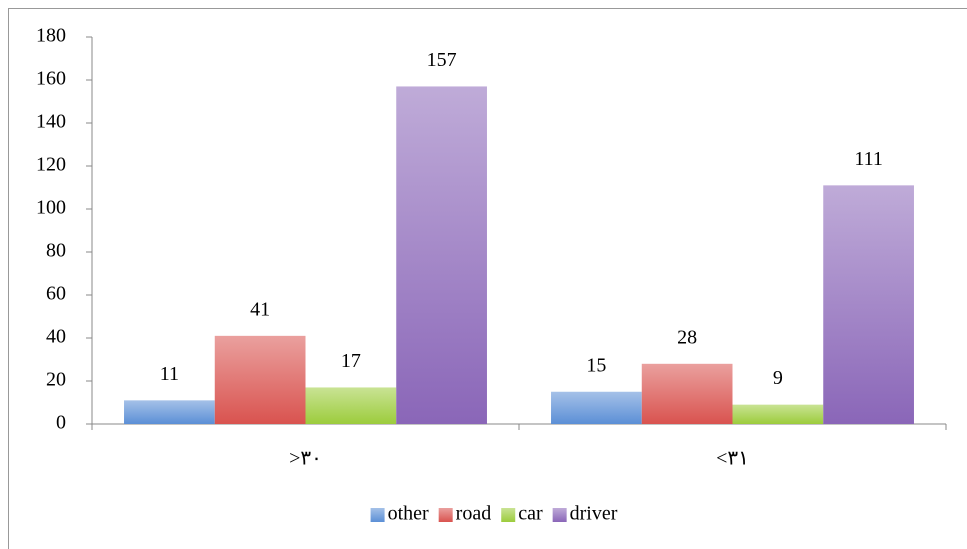 The width and height of the screenshot is (967, 549). What do you see at coordinates (169, 374) in the screenshot?
I see `data-label: 11` at bounding box center [169, 374].